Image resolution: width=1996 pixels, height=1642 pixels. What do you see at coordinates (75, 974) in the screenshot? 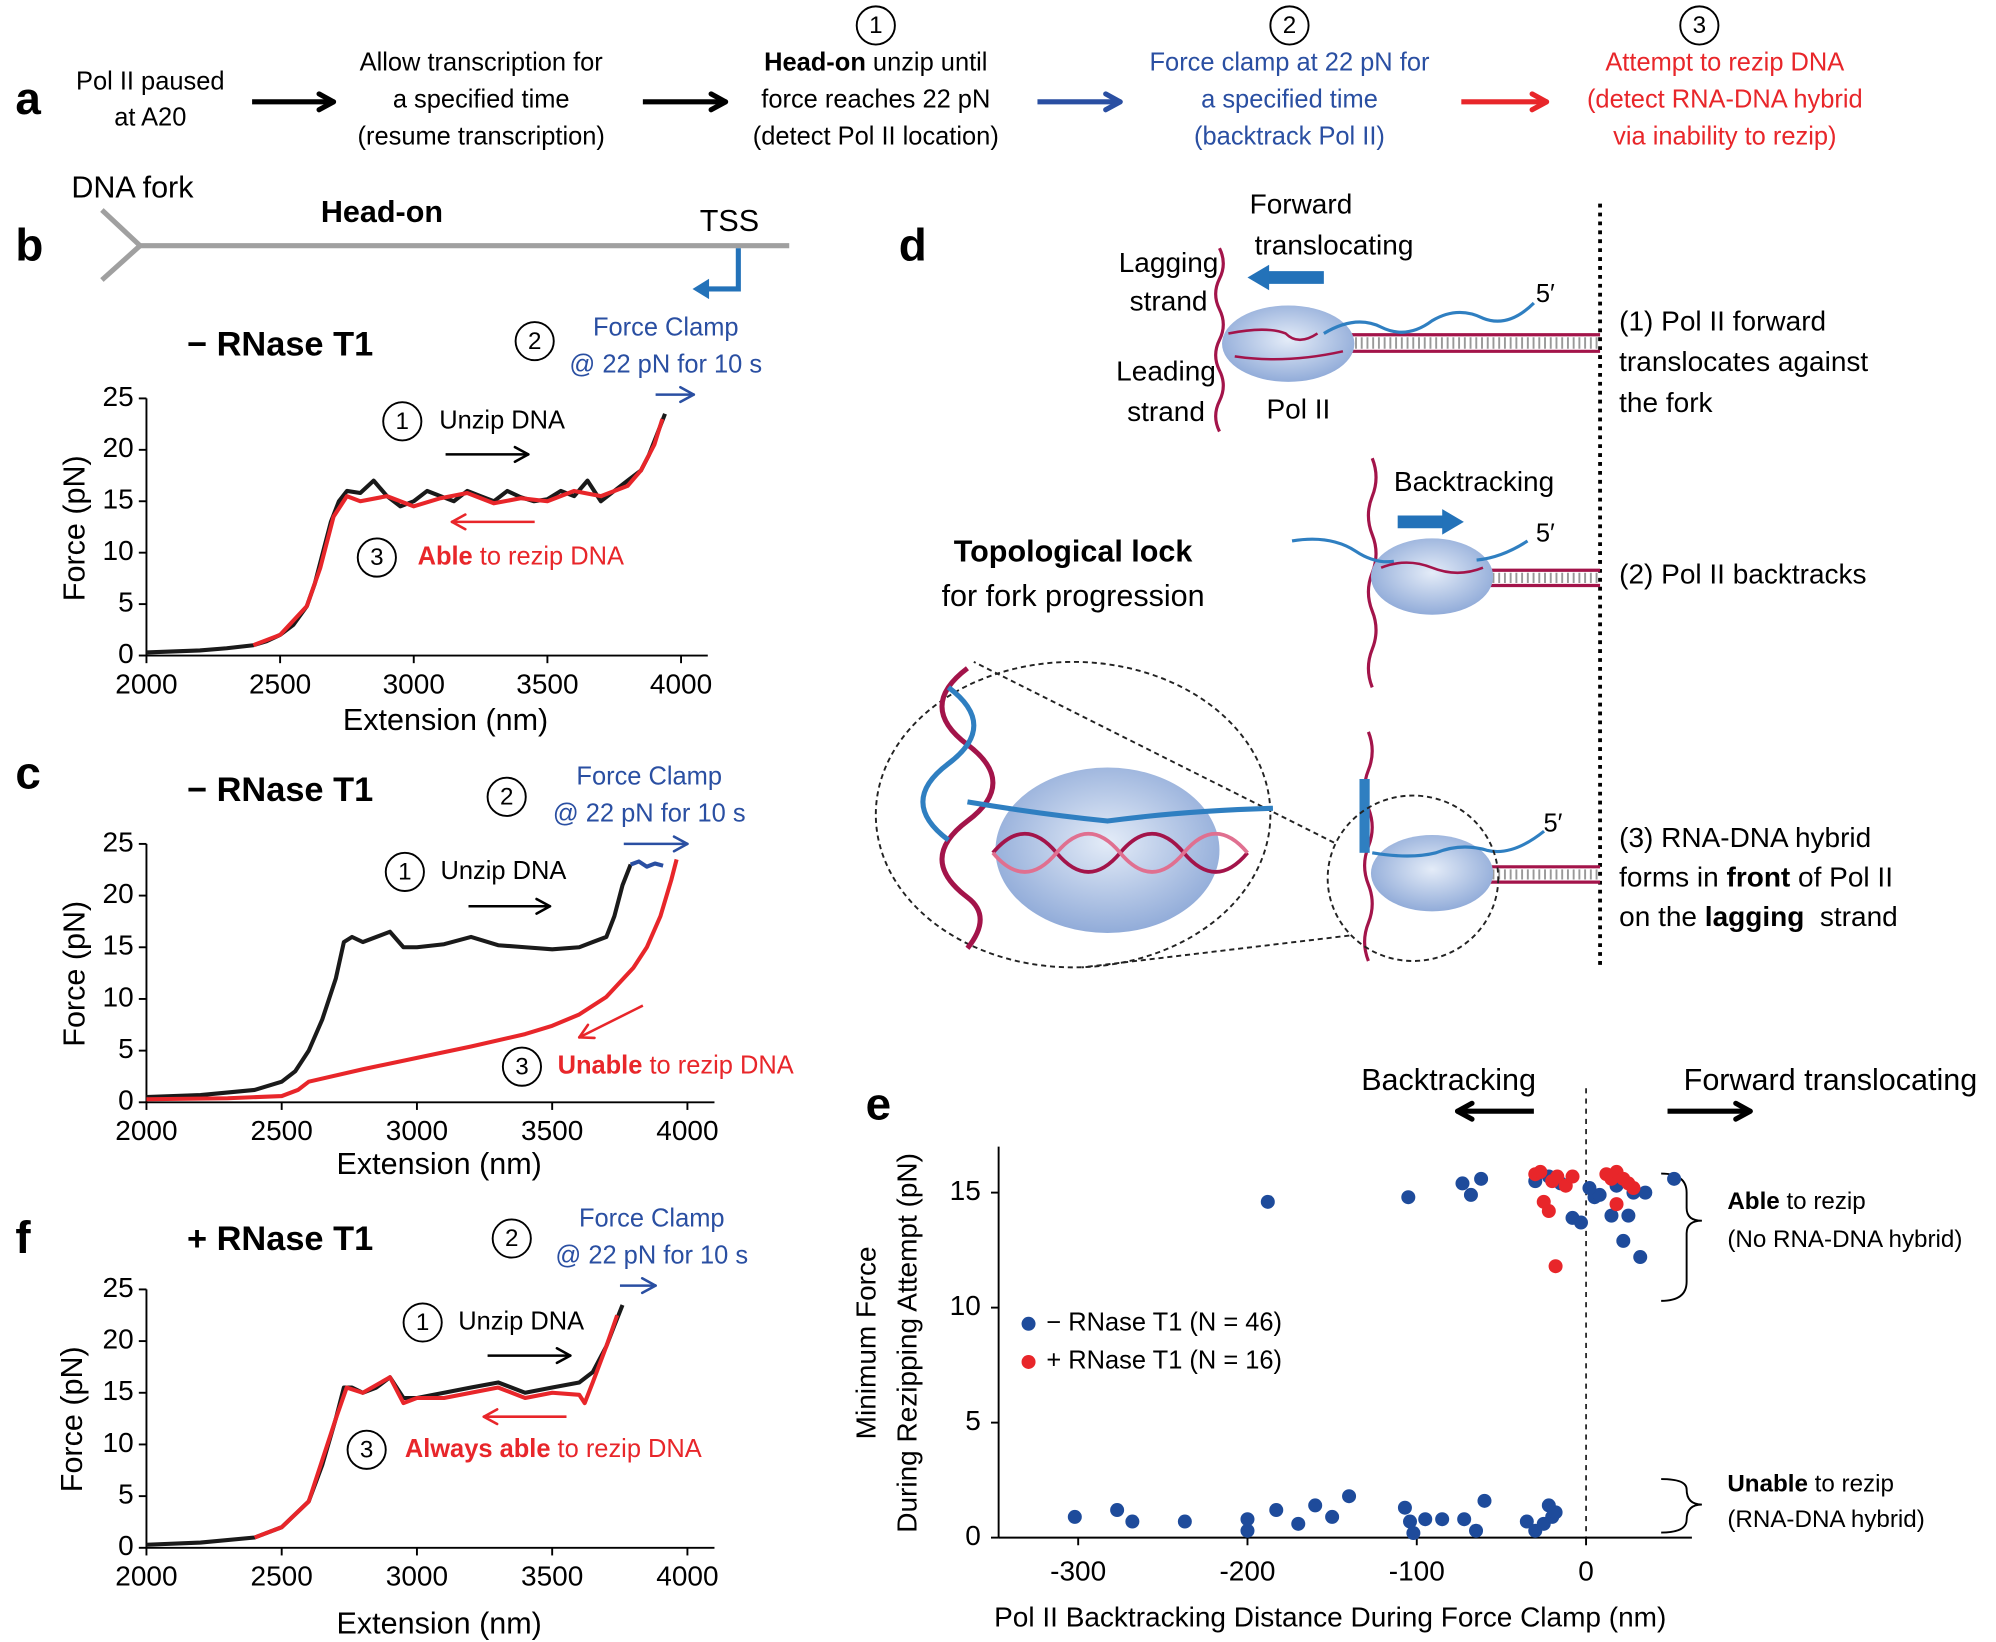
I see `y-axis-label: Force (pN)` at bounding box center [75, 974].